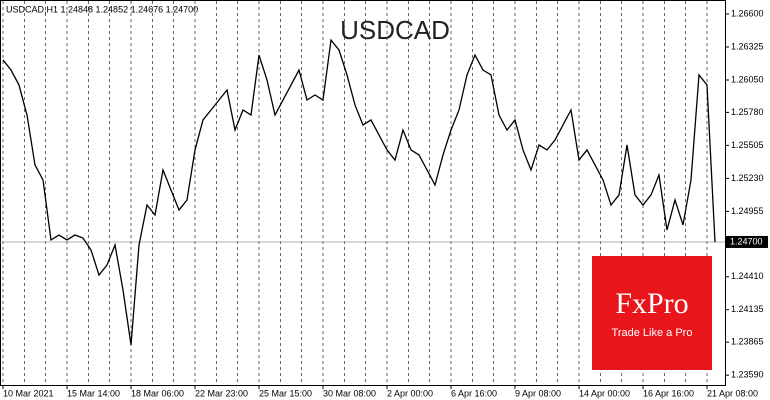  I want to click on last-price-box, so click(747, 241).